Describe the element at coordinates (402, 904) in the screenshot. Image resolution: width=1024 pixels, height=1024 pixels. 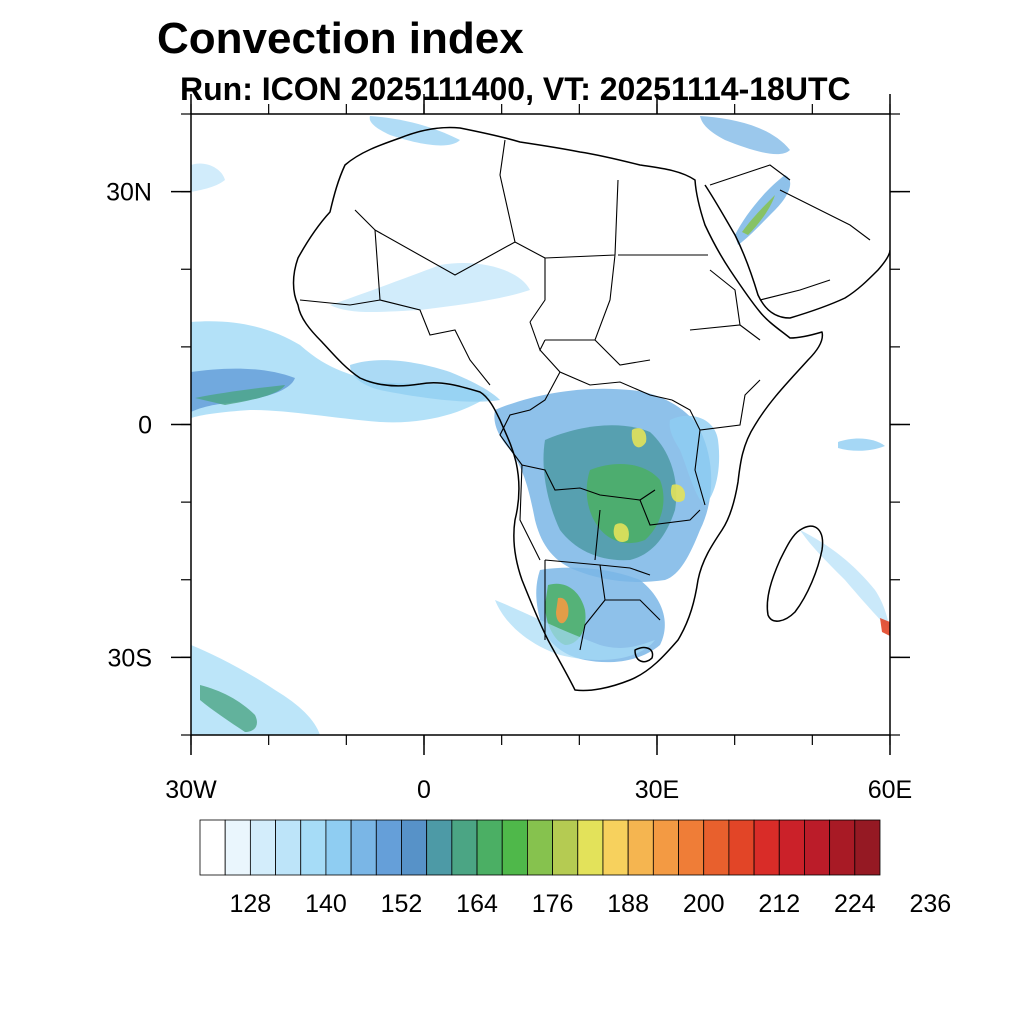
I see `colorbar-label: 152` at that location.